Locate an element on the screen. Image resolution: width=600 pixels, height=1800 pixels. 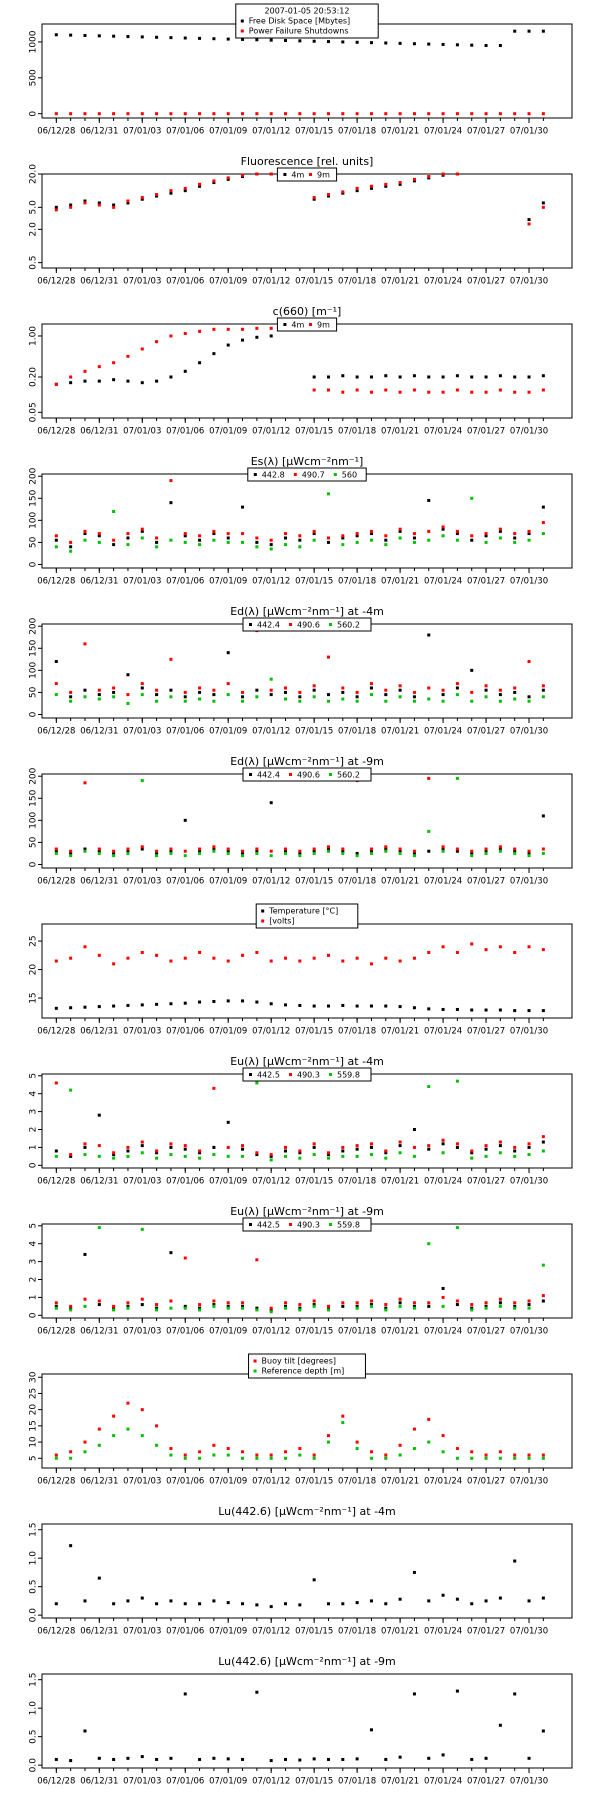
x-tick-label: 07/01/30 is located at coordinates (529, 582).